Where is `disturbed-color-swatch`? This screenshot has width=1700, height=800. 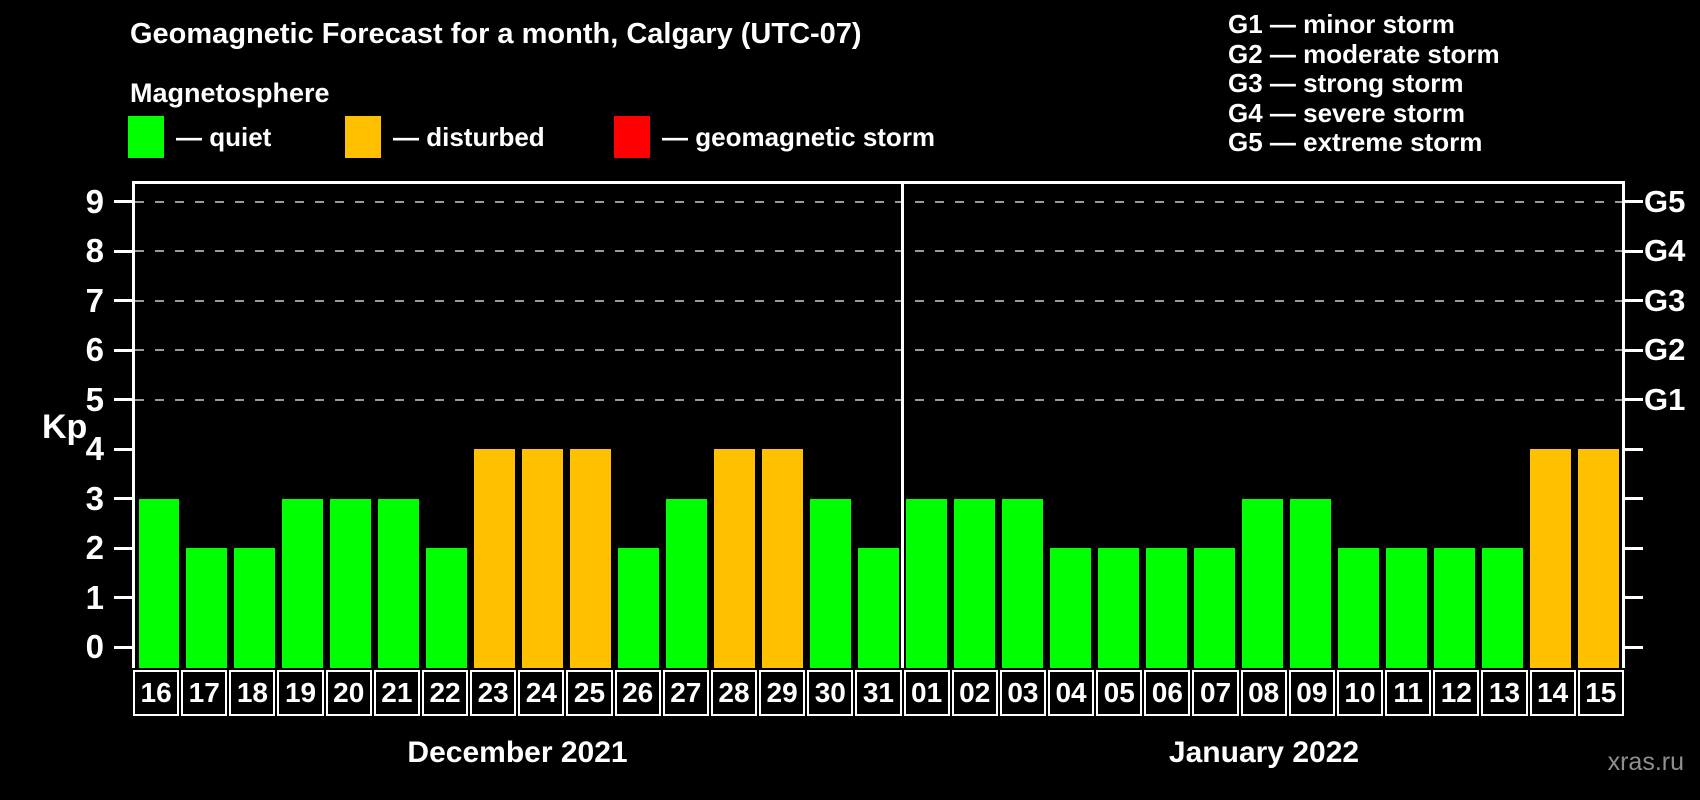 disturbed-color-swatch is located at coordinates (363, 137).